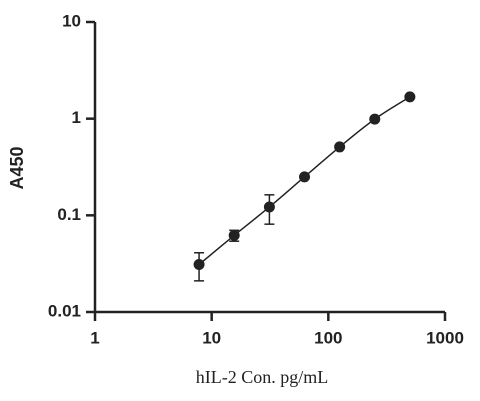 The height and width of the screenshot is (401, 480). I want to click on x-tick-label: 1, so click(94, 337).